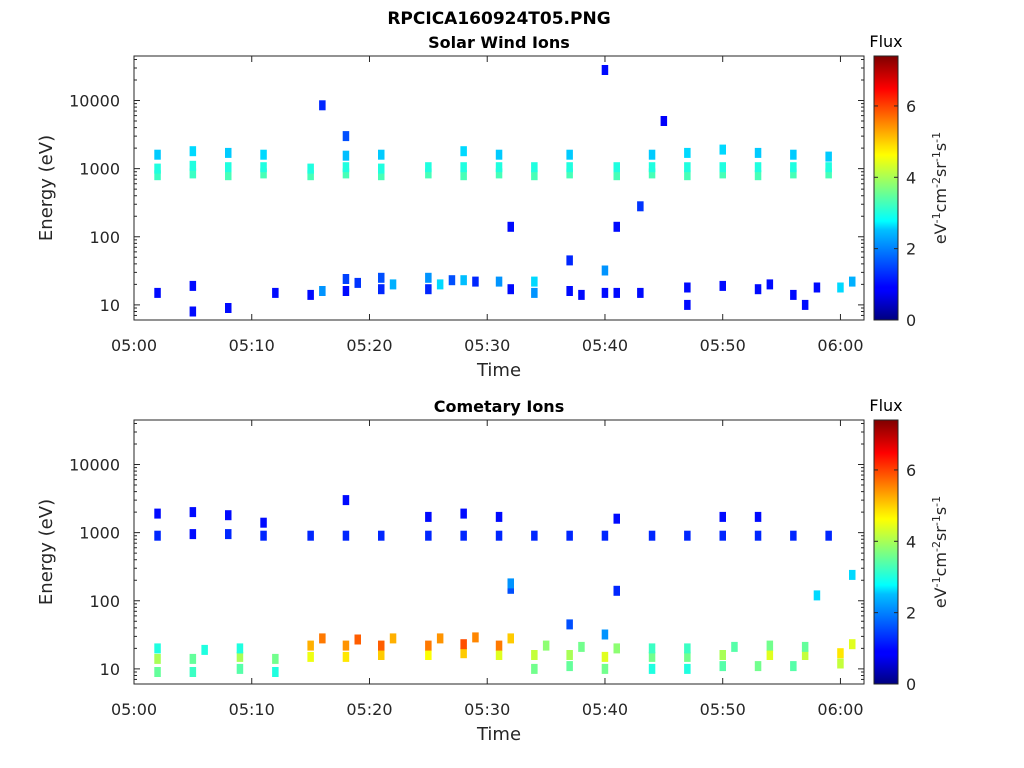  Describe the element at coordinates (134, 345) in the screenshot. I see `x-tick-label: 05:00` at that location.